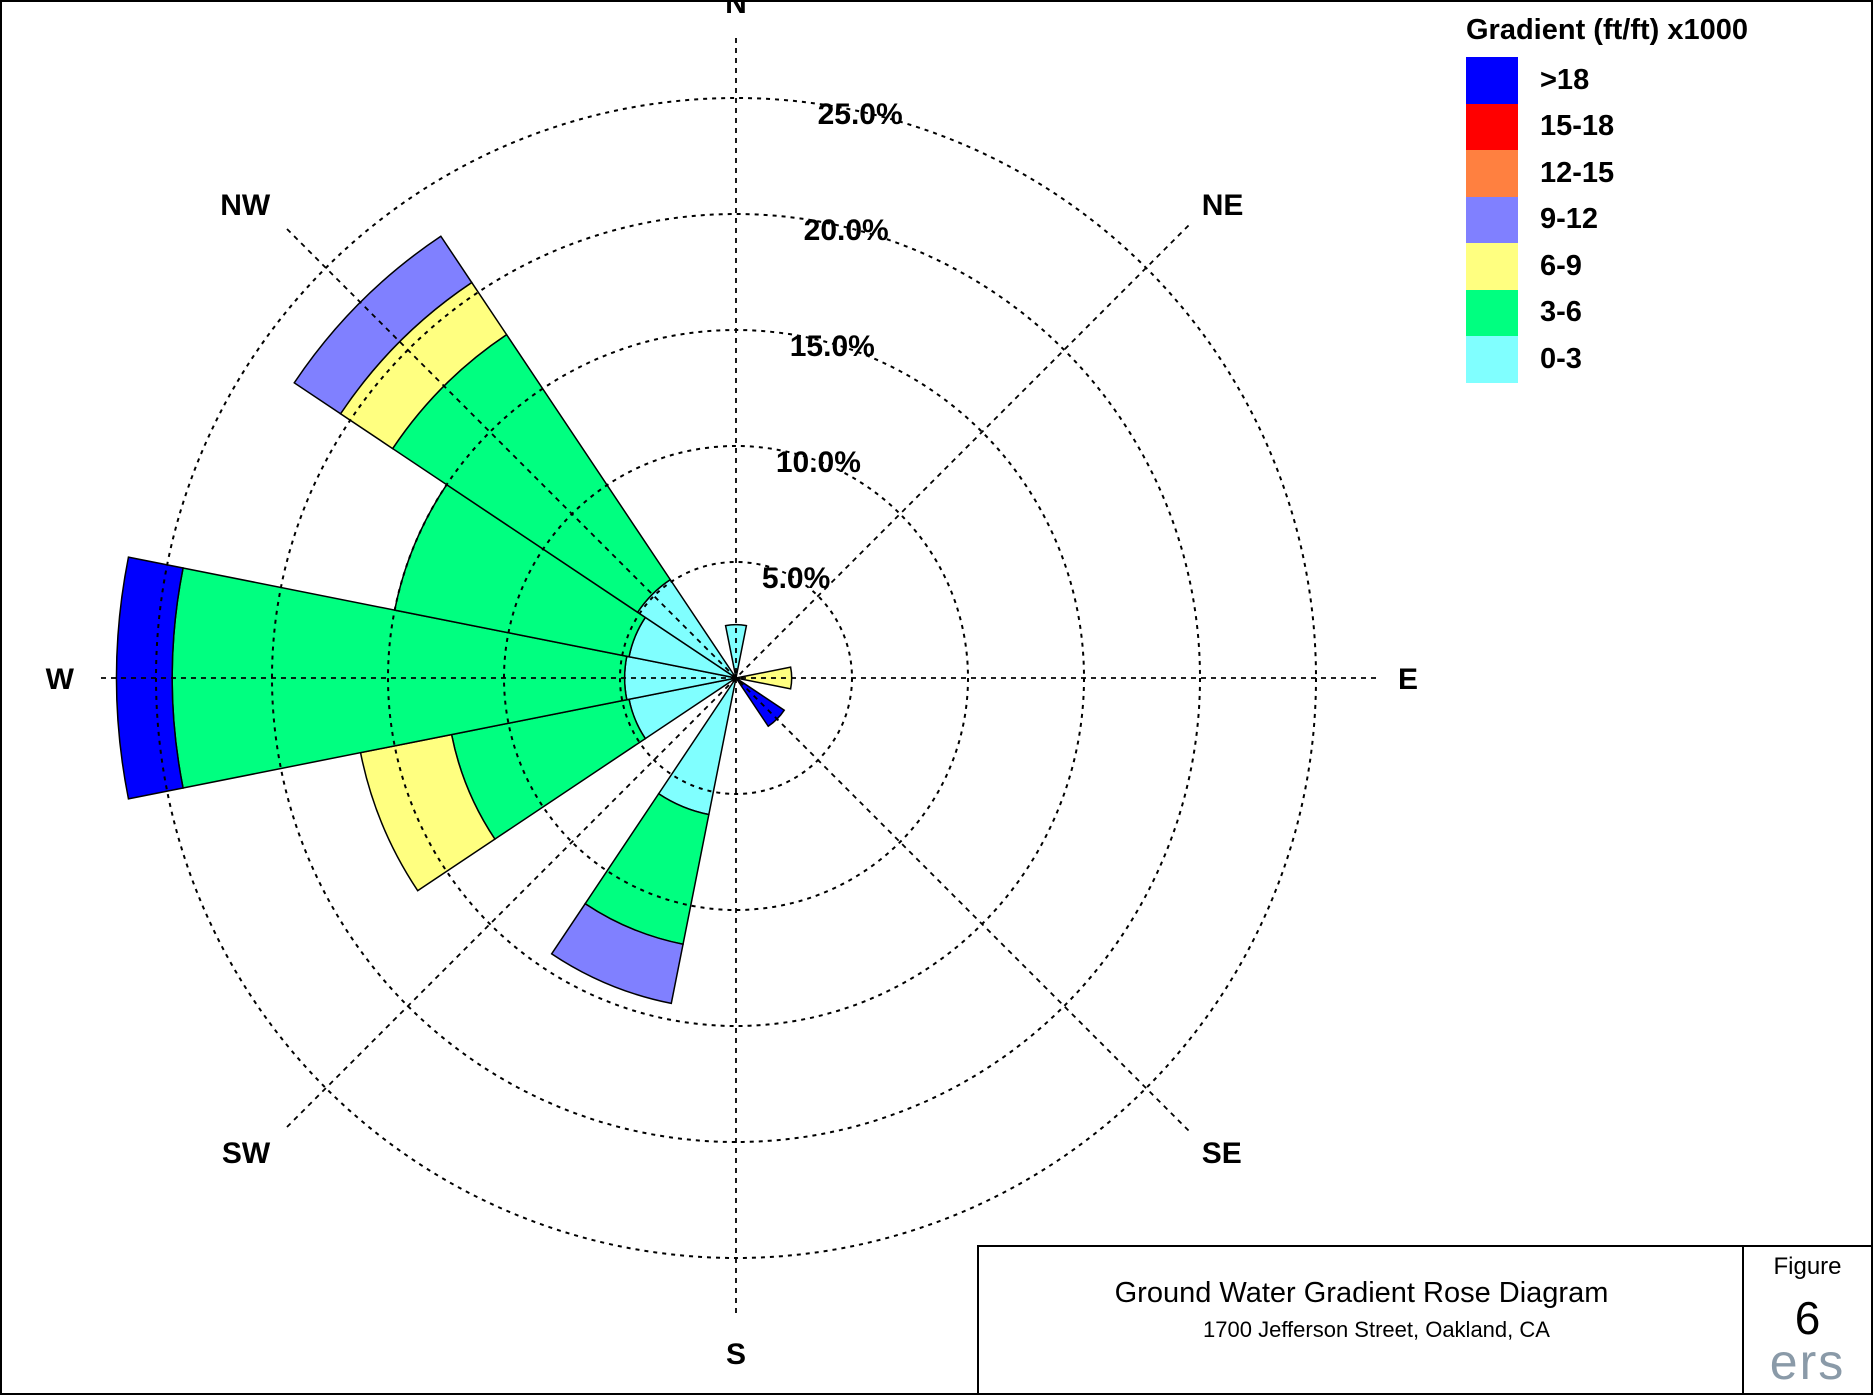 The height and width of the screenshot is (1395, 1873). What do you see at coordinates (1577, 172) in the screenshot?
I see `legend-label: 12-15` at bounding box center [1577, 172].